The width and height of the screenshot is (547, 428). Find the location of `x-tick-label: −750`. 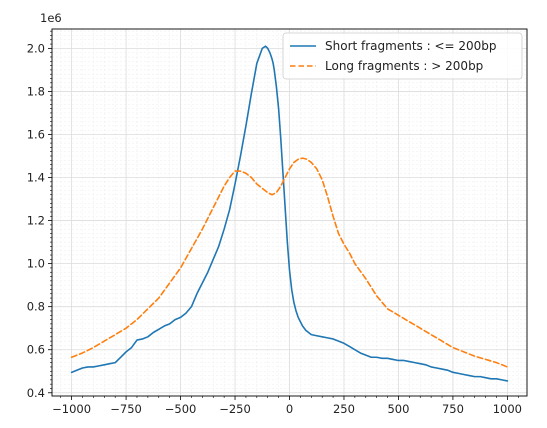

x-tick-label: −750 is located at coordinates (126, 409).